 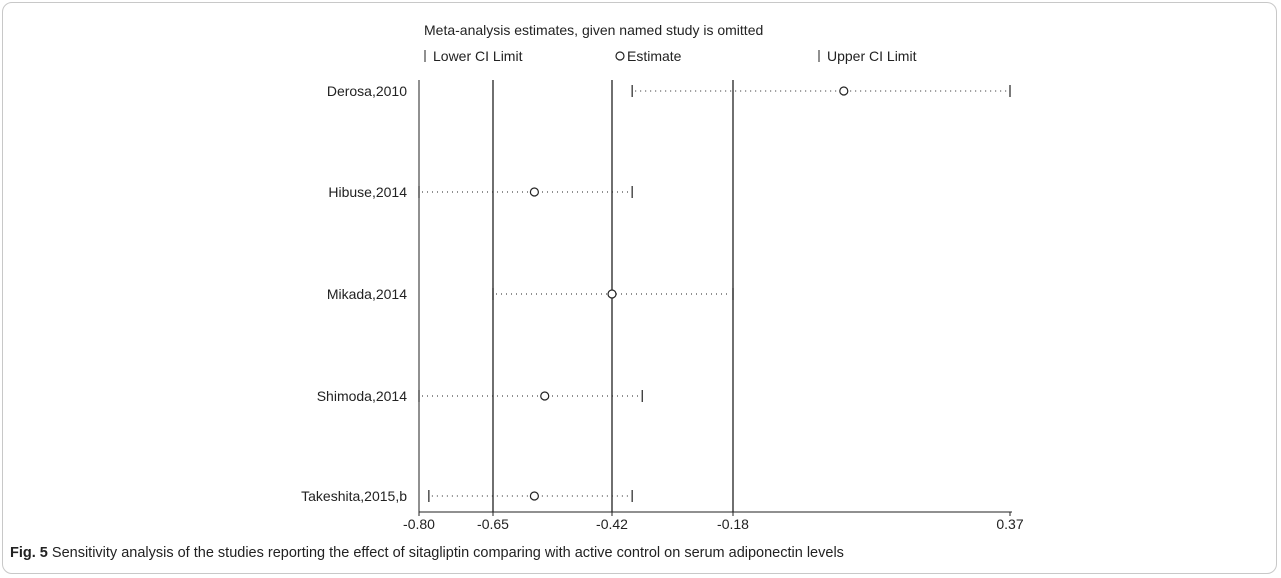 I want to click on study-label: Takeshita,2015,b, so click(x=354, y=496).